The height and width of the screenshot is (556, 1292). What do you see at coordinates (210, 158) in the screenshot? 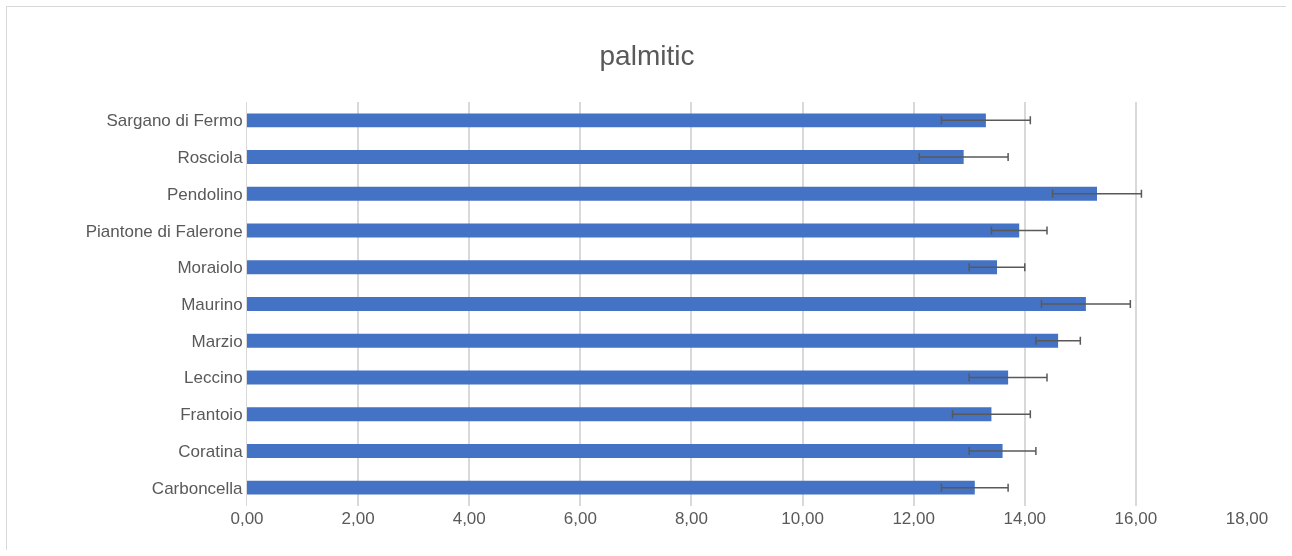
I see `y-tick-label: Rosciola` at bounding box center [210, 158].